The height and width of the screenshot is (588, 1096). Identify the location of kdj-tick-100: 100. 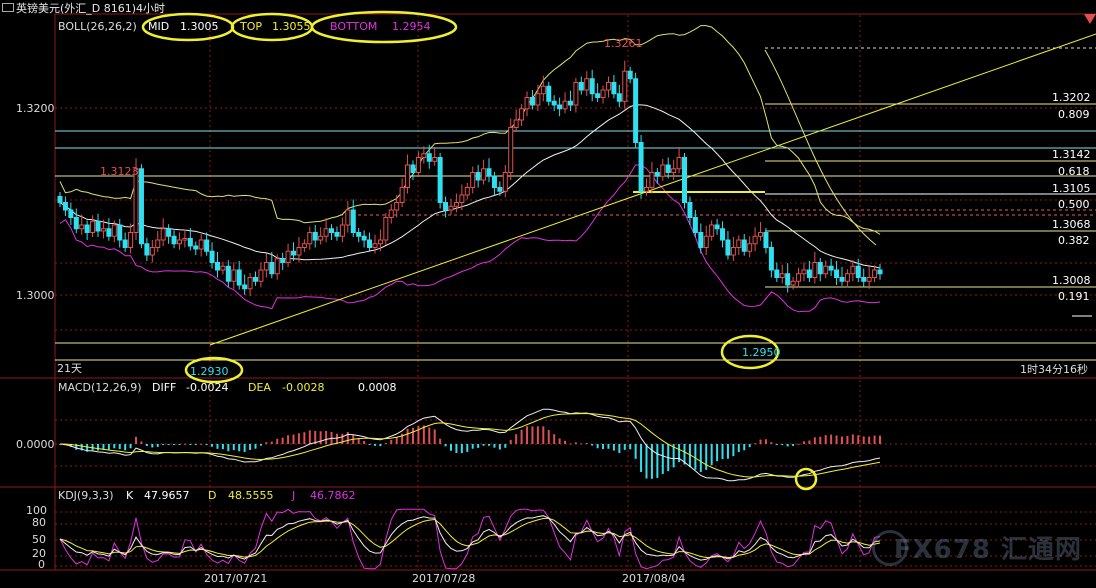
(36, 510).